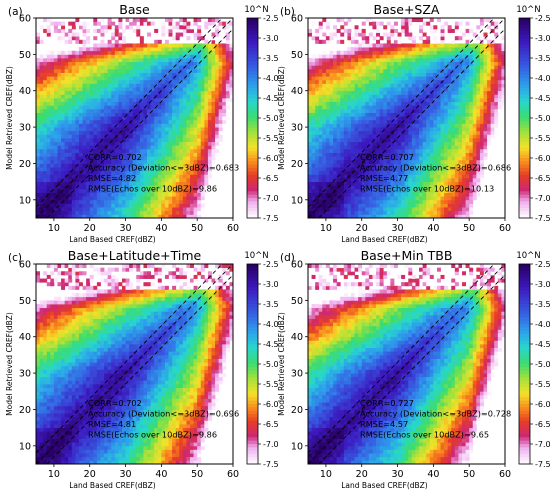 This screenshot has height=495, width=550. I want to click on colorbar-tick-label: -5.5, so click(271, 138).